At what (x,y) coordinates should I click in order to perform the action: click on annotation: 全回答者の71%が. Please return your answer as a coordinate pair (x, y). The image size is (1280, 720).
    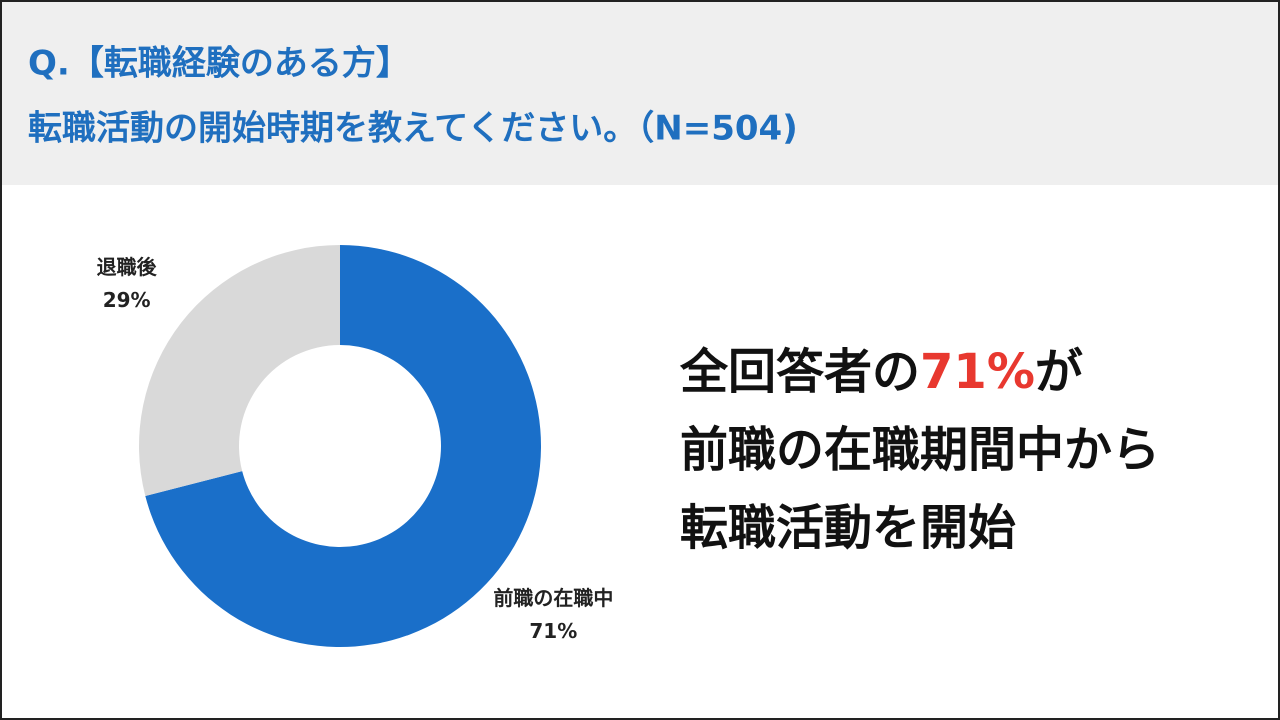
    Looking at the image, I should click on (881, 372).